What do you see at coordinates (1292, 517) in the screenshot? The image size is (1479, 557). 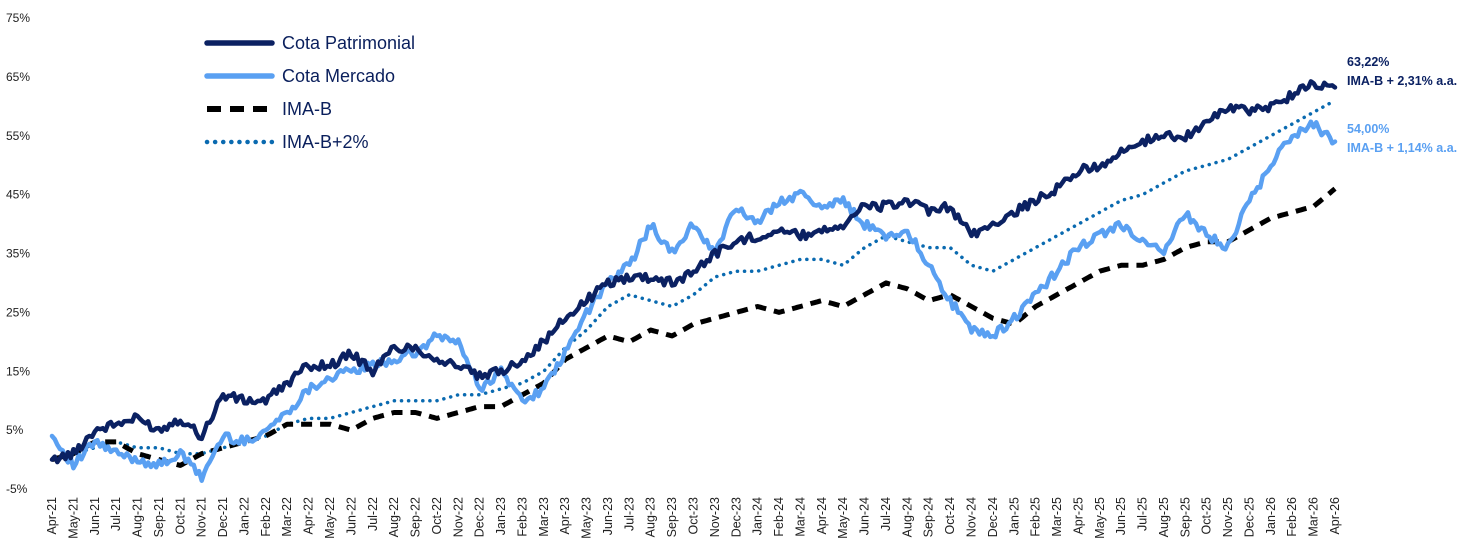 I see `x-tick-label: Feb-26` at bounding box center [1292, 517].